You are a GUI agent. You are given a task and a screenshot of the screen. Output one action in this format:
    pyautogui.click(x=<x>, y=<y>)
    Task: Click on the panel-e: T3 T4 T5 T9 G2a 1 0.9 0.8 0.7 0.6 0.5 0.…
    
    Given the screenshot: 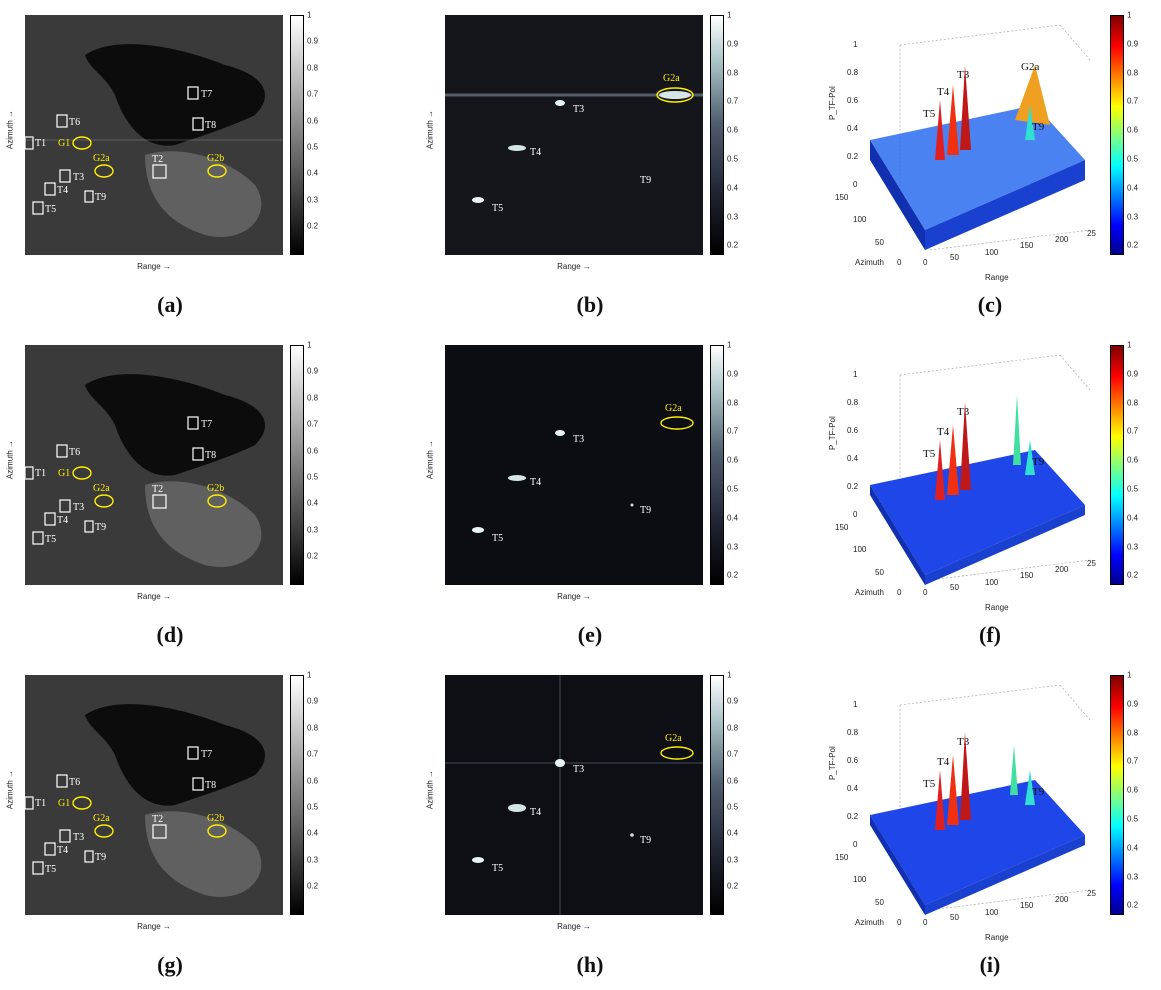 What is the action you would take?
    pyautogui.click(x=613, y=495)
    